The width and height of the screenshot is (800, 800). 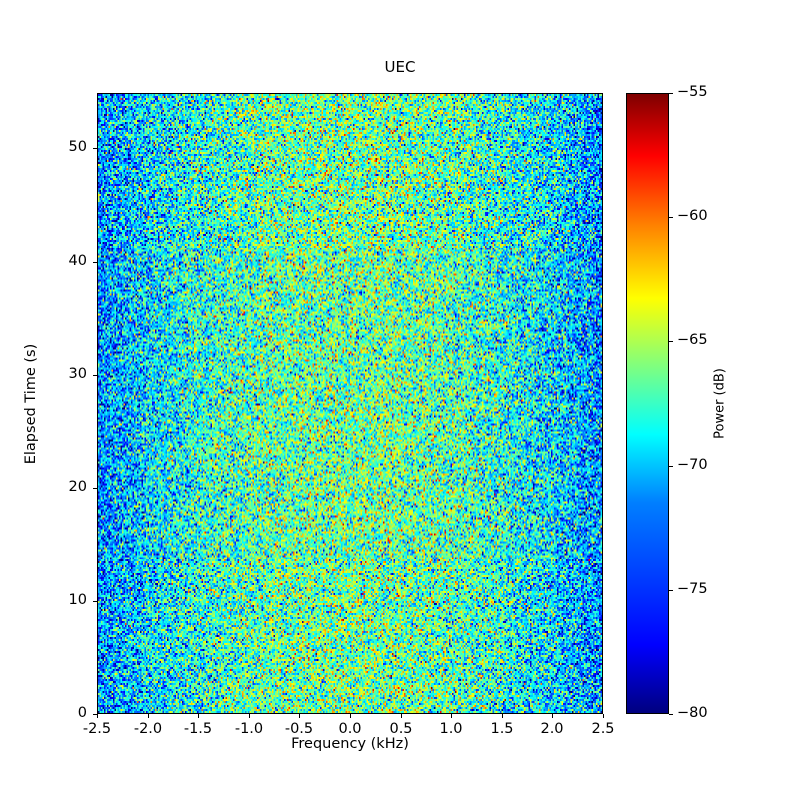 I want to click on x-axis-tick-label: -2.0, so click(x=148, y=729).